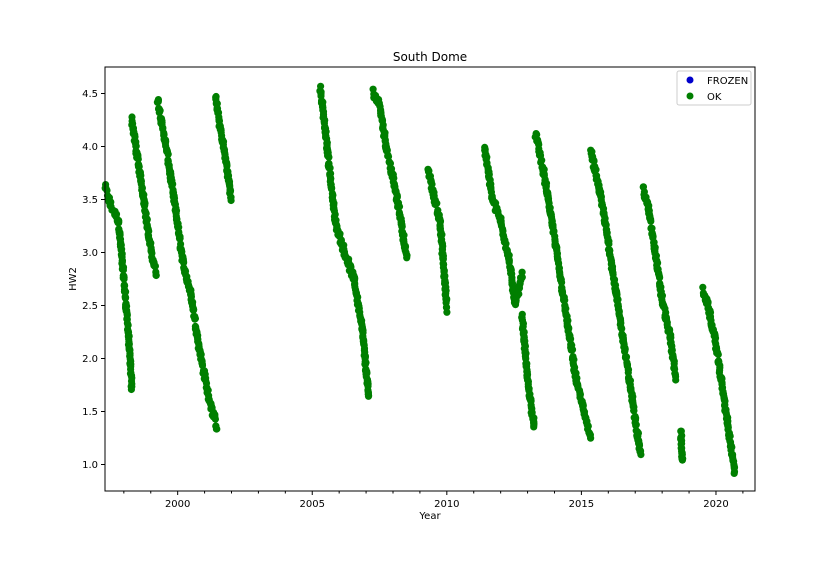 Image resolution: width=840 pixels, height=564 pixels. I want to click on x-axis-ticks: 2000 2005 2010 2015 2020, so click(433, 500).